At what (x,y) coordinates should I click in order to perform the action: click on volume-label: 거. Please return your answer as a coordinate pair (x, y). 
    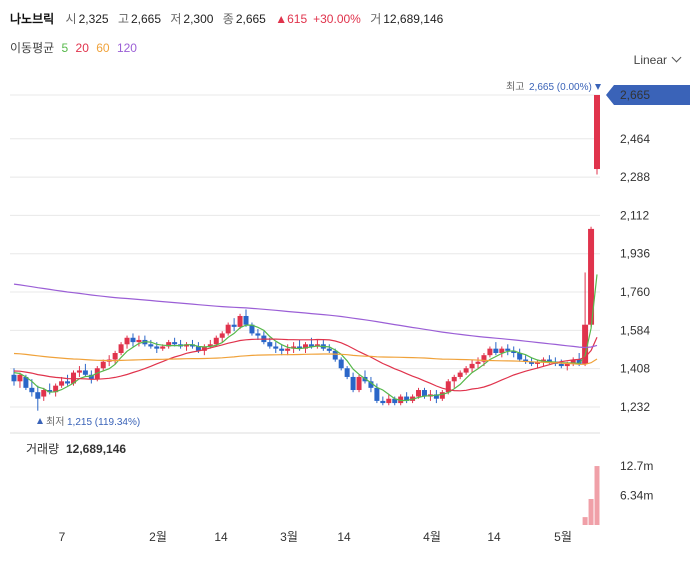
    Looking at the image, I should click on (376, 19).